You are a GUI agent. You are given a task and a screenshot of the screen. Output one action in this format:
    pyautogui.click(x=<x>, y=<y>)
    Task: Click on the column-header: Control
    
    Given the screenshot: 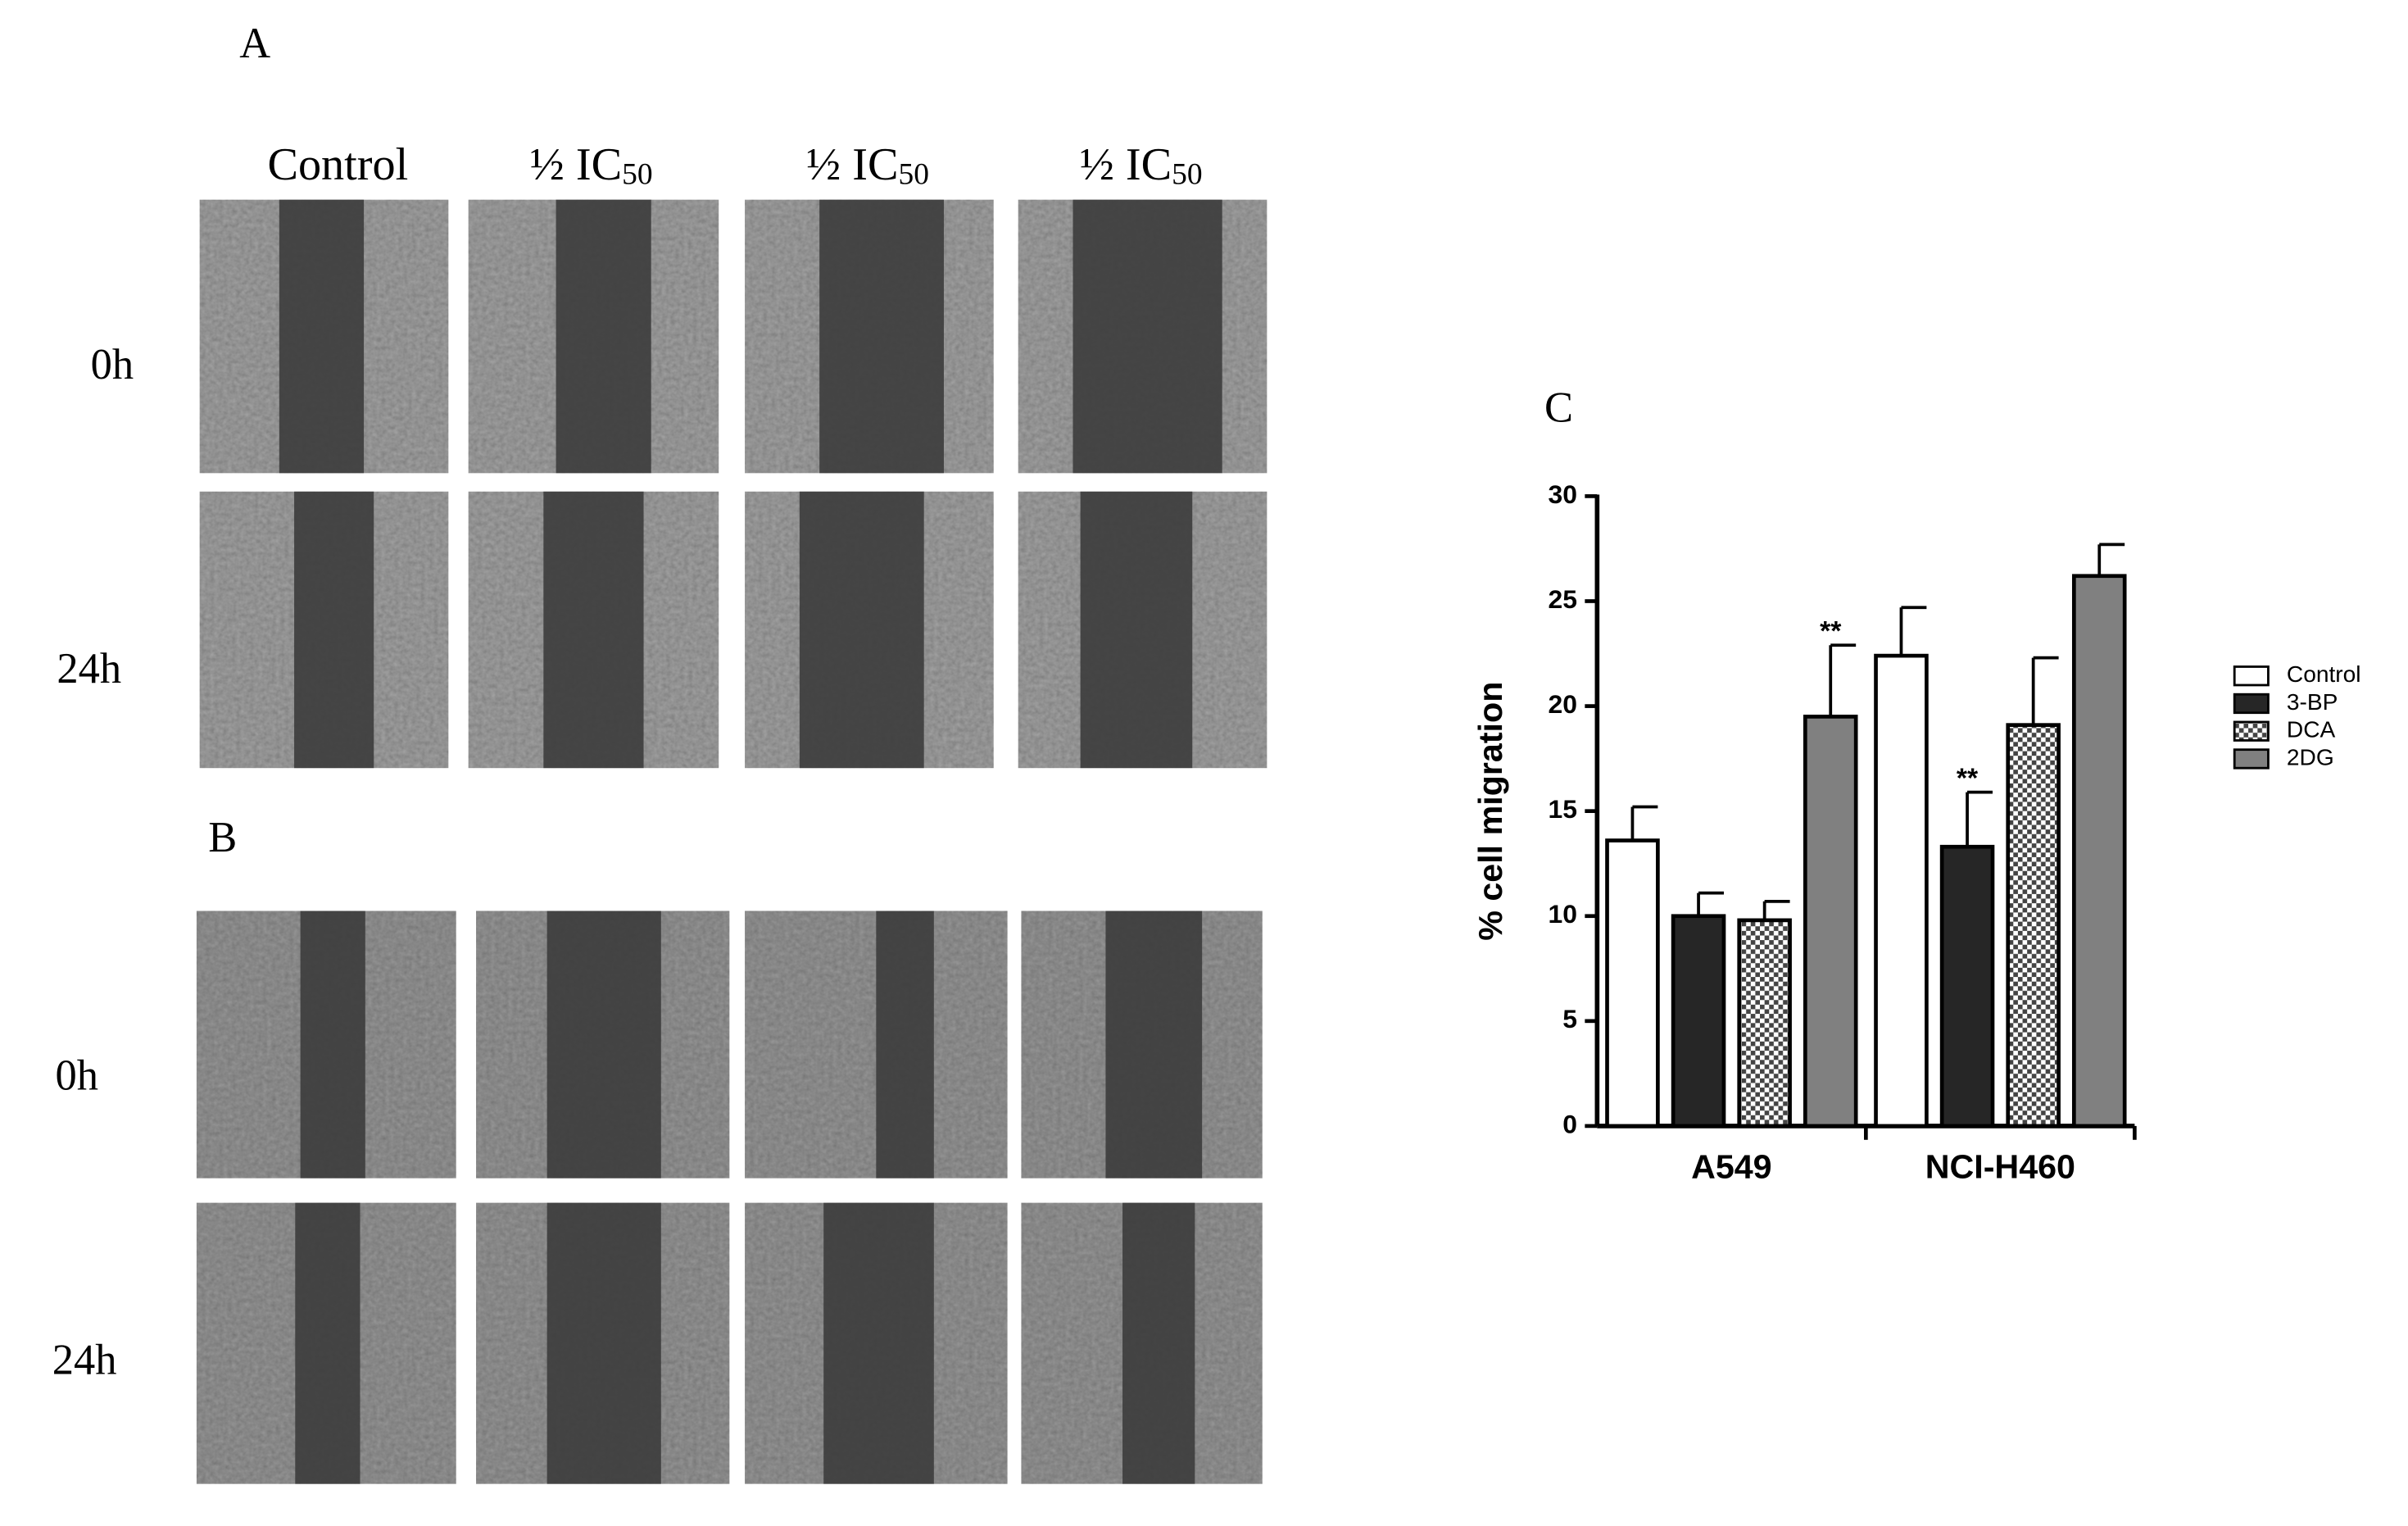 What is the action you would take?
    pyautogui.click(x=338, y=164)
    